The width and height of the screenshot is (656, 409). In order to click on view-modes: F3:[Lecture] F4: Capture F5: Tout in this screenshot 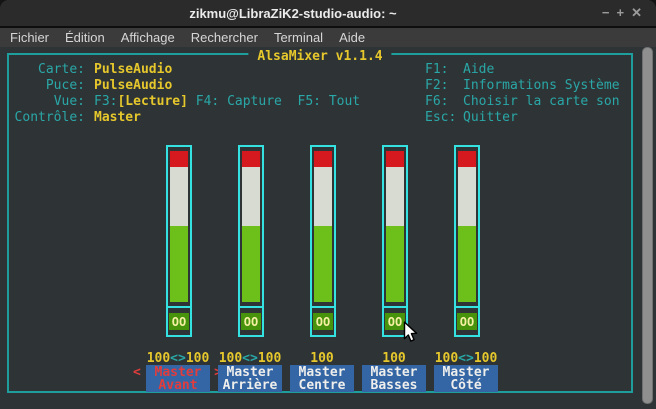, I will do `click(227, 102)`.